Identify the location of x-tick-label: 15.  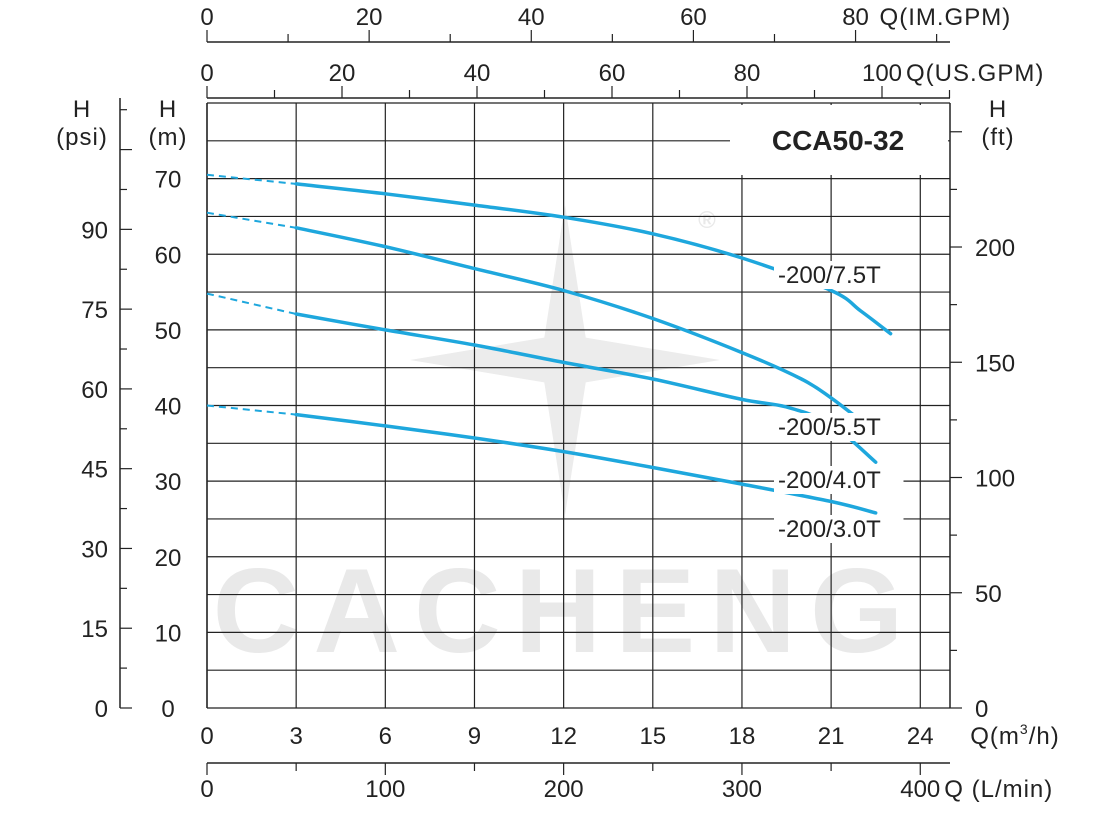
(652, 736).